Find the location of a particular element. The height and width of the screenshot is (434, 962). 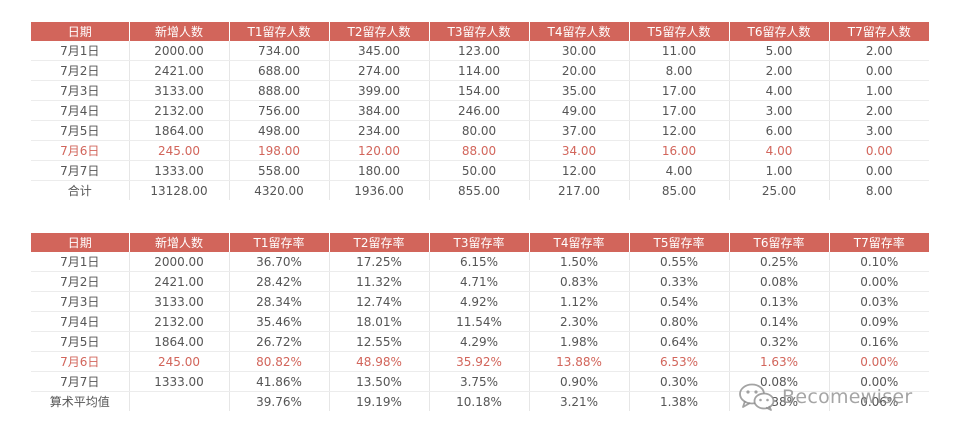

date-cell: 7月1日 is located at coordinates (80, 51).